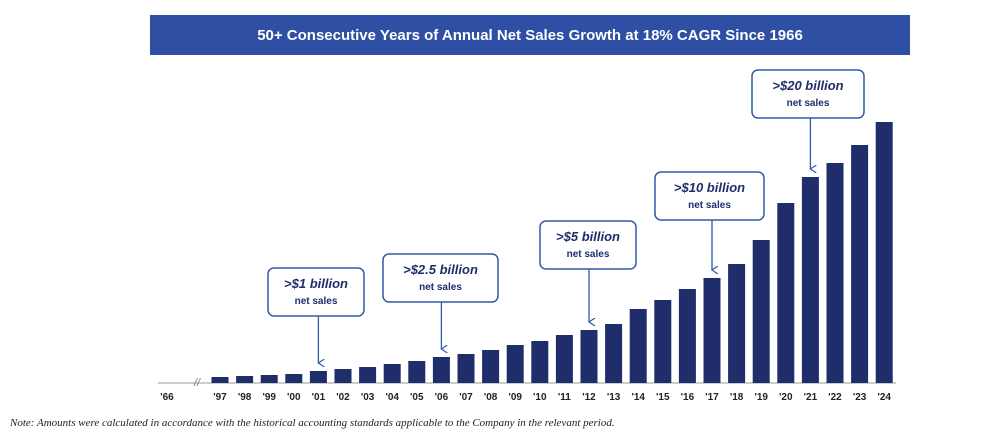  I want to click on x-tick-label: '21, so click(811, 397).